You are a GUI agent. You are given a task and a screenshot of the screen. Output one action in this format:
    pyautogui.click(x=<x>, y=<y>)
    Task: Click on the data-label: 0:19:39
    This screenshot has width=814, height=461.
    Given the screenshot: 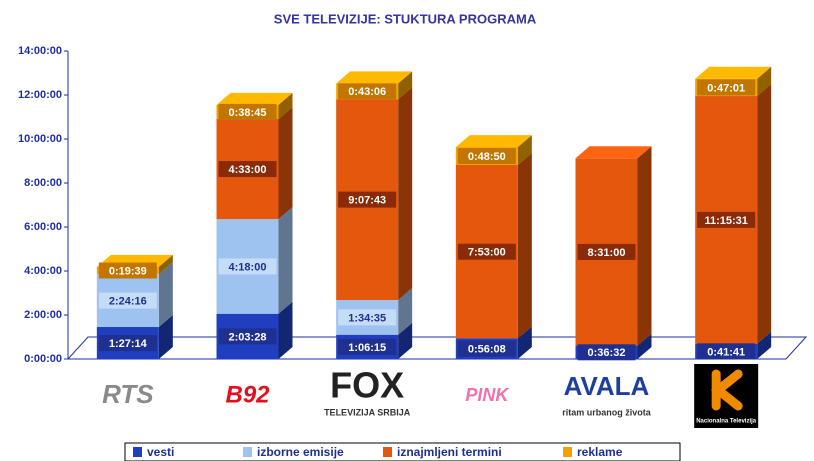 What is the action you would take?
    pyautogui.click(x=128, y=271)
    